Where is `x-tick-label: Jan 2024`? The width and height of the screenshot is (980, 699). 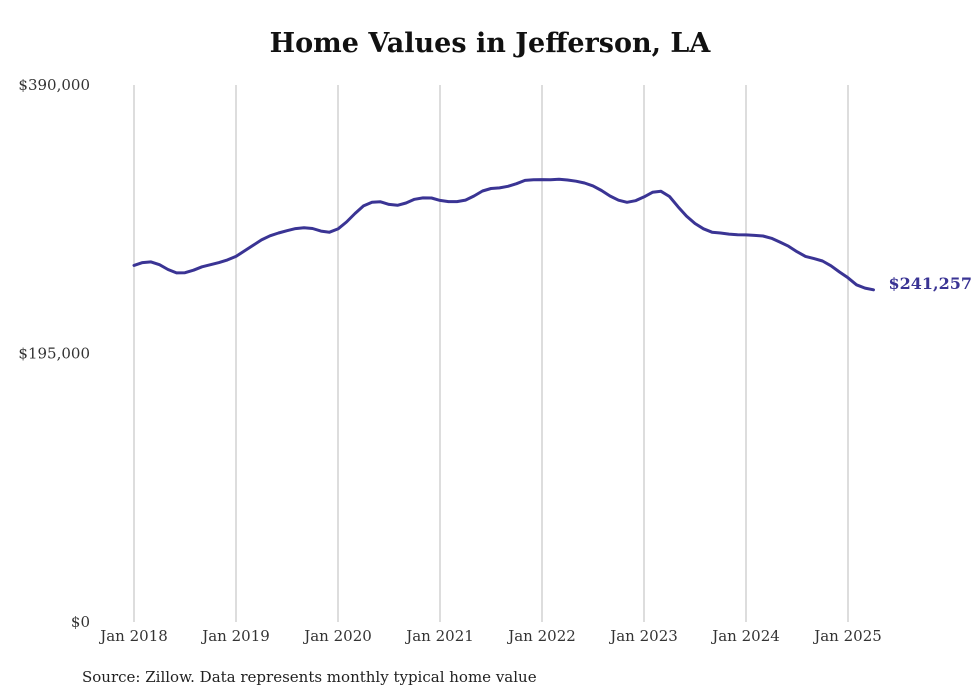 x-tick-label: Jan 2024 is located at coordinates (745, 636).